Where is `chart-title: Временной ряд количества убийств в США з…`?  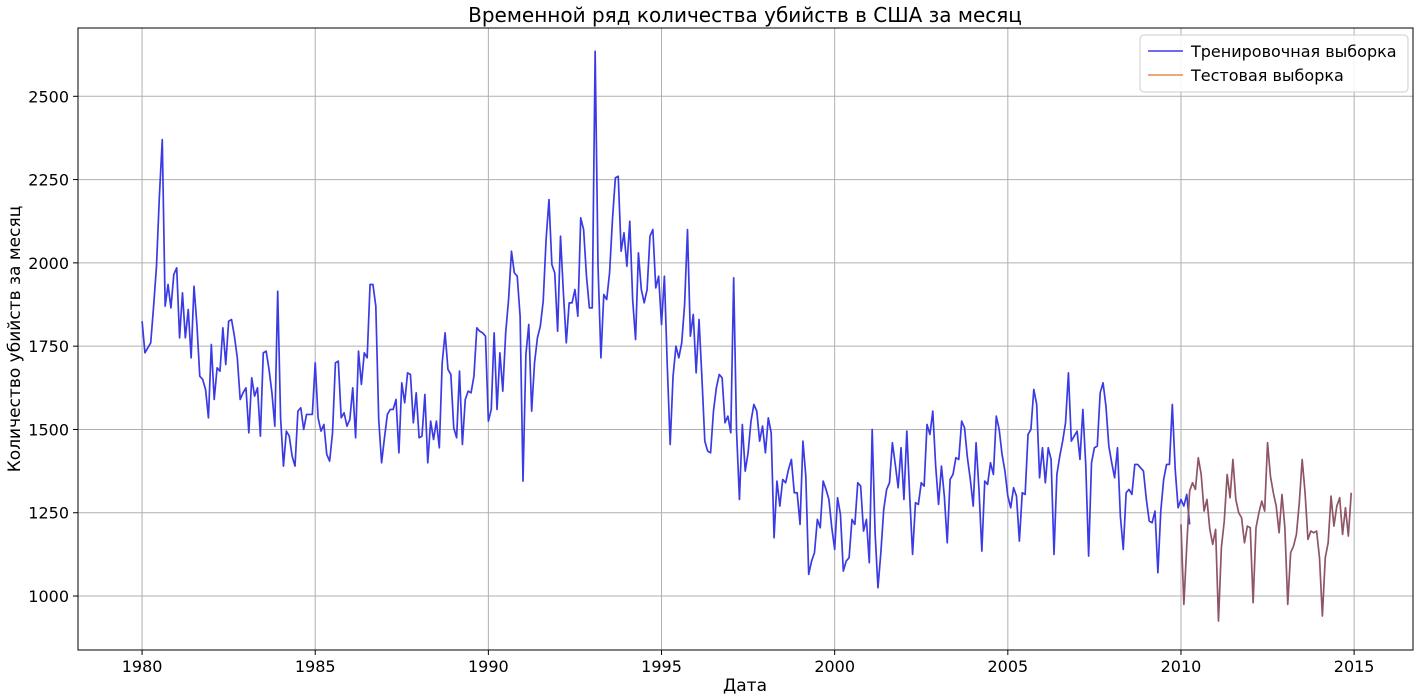
chart-title: Временной ряд количества убийств в США з… is located at coordinates (745, 15).